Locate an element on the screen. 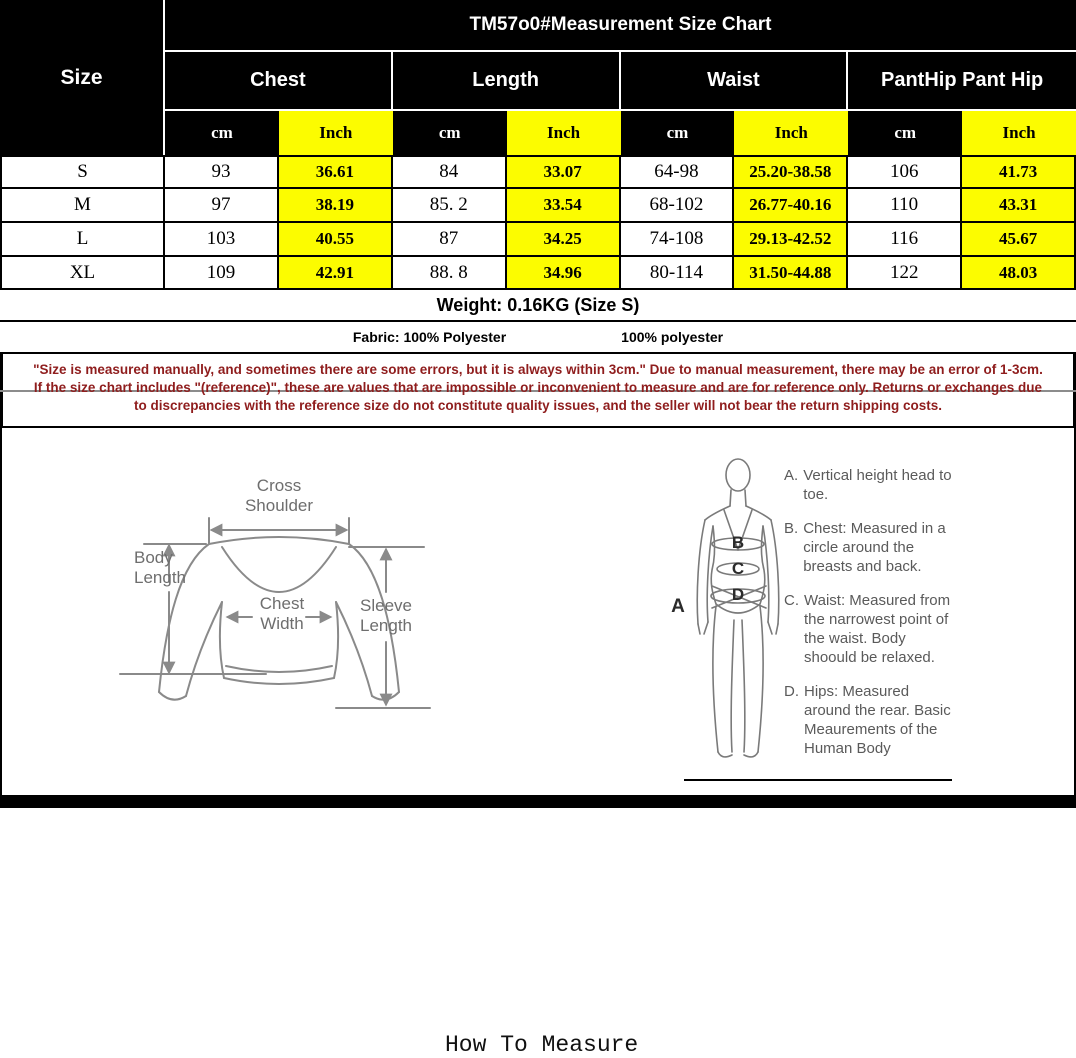 This screenshot has width=1076, height=1058. fabric-label: Fabric: 100% Polyester is located at coordinates (429, 337).